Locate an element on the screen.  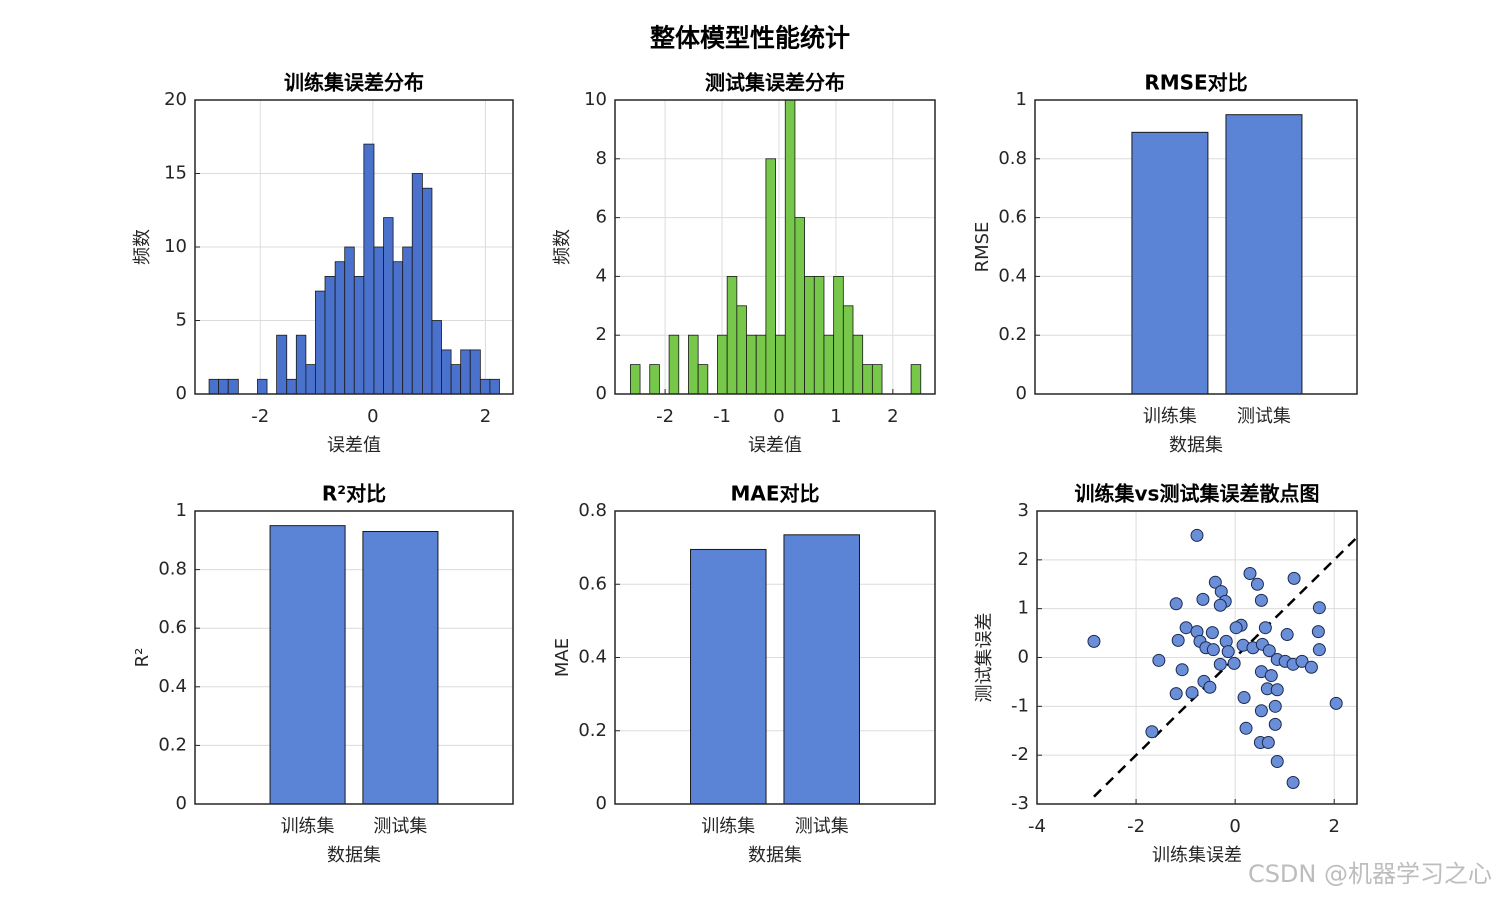
y-tick-label: 1 is located at coordinates (1023, 608).